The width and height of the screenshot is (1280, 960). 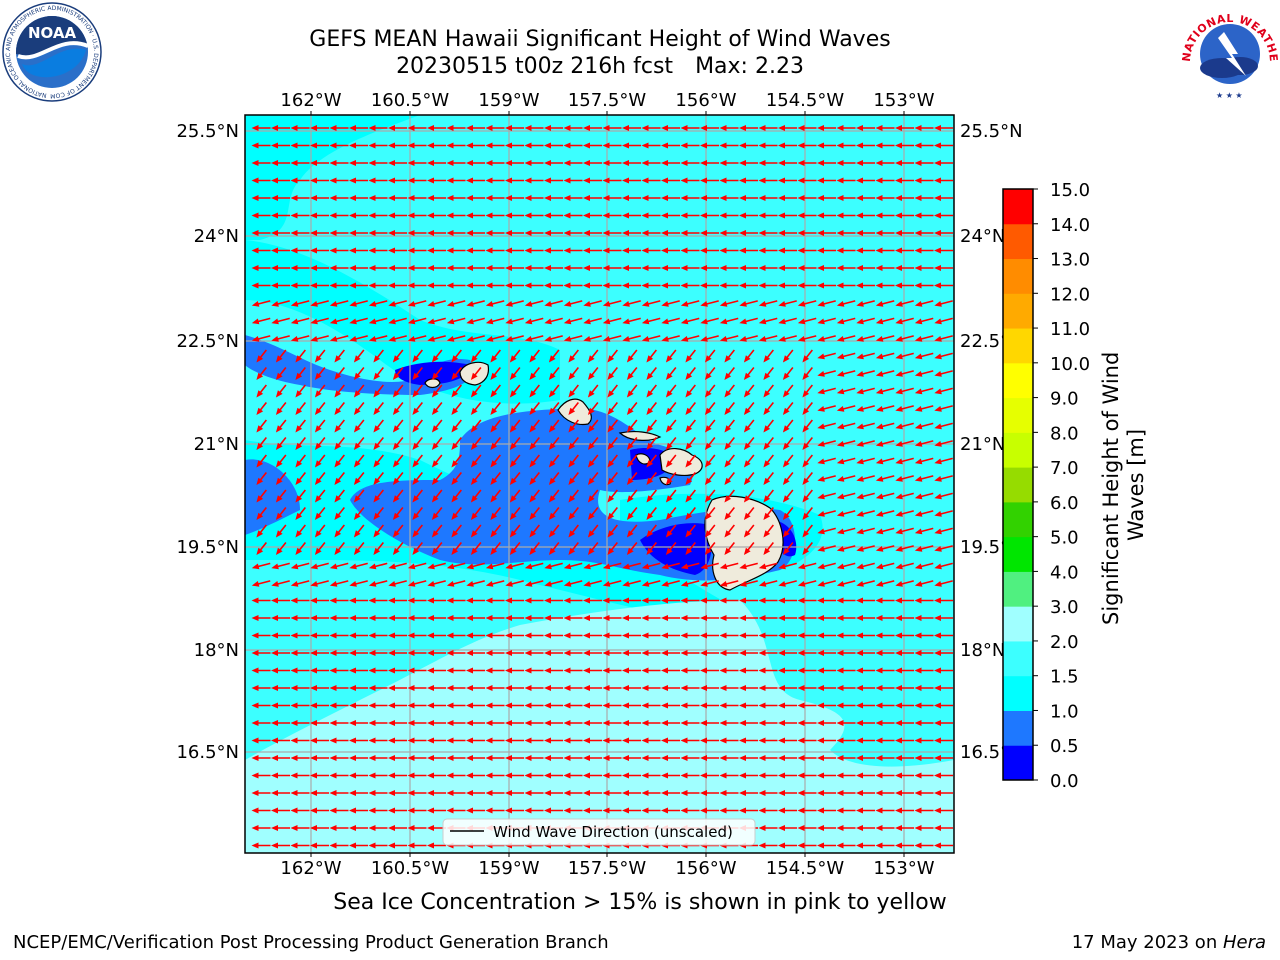 I want to click on lat-tick-label: 16.5°N, so click(x=207, y=752).